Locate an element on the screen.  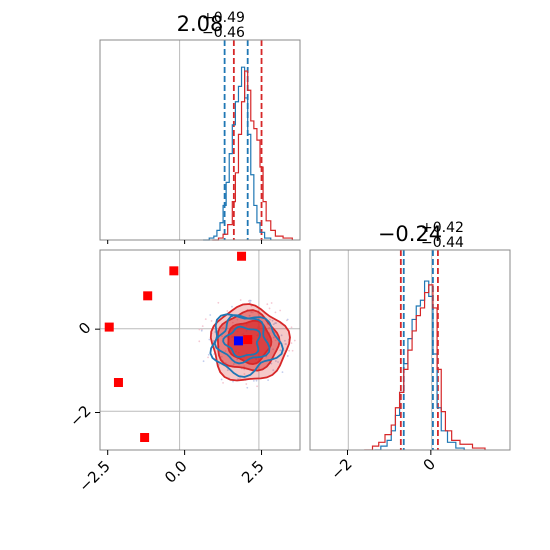
x-tick-label: 0.0 is located at coordinates (176, 472).